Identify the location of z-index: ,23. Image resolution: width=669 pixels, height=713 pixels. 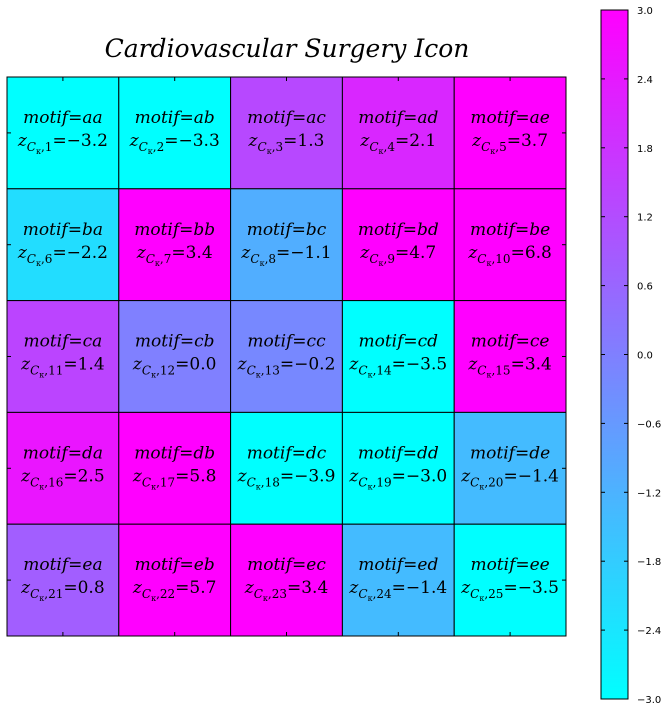
(277, 594).